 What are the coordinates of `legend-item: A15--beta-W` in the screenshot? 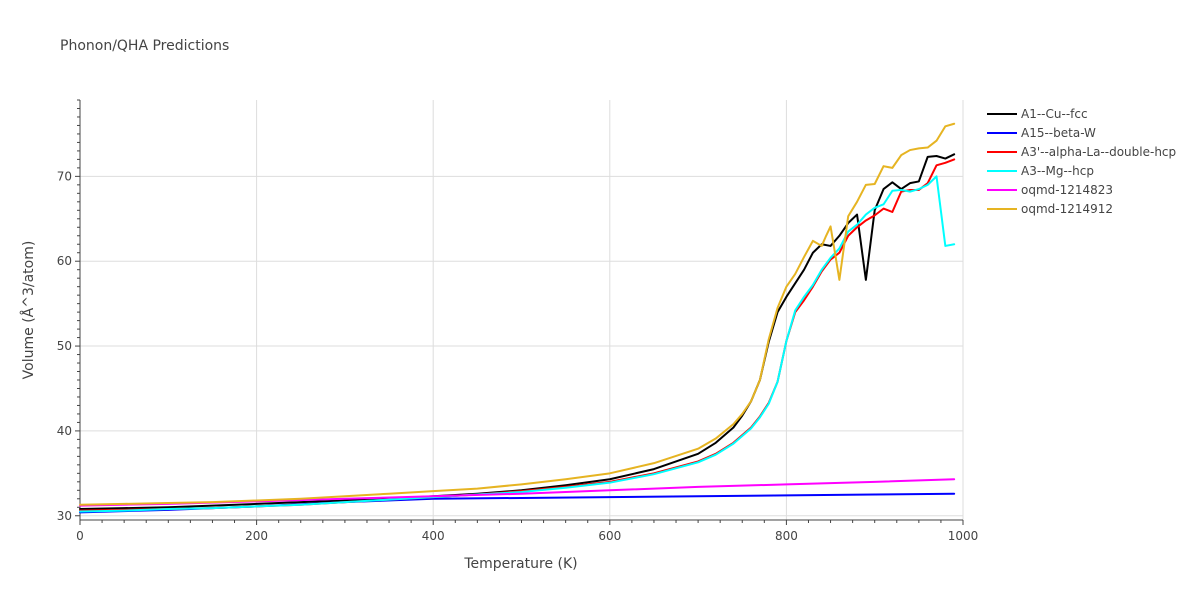 It's located at (1041, 133).